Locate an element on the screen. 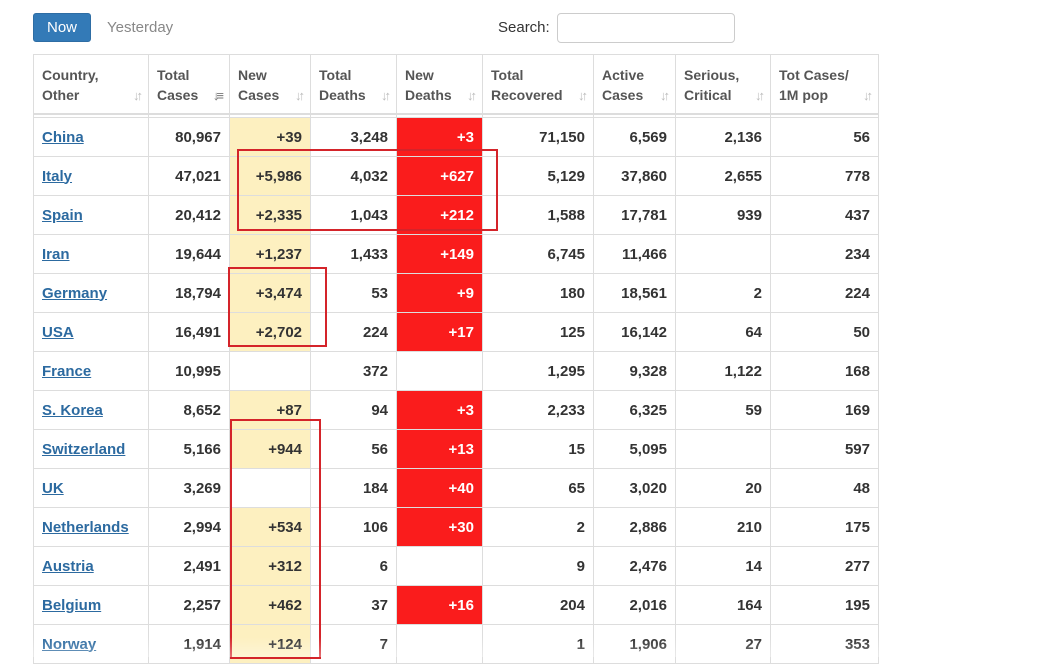  cell-per-million: 195 is located at coordinates (824, 605).